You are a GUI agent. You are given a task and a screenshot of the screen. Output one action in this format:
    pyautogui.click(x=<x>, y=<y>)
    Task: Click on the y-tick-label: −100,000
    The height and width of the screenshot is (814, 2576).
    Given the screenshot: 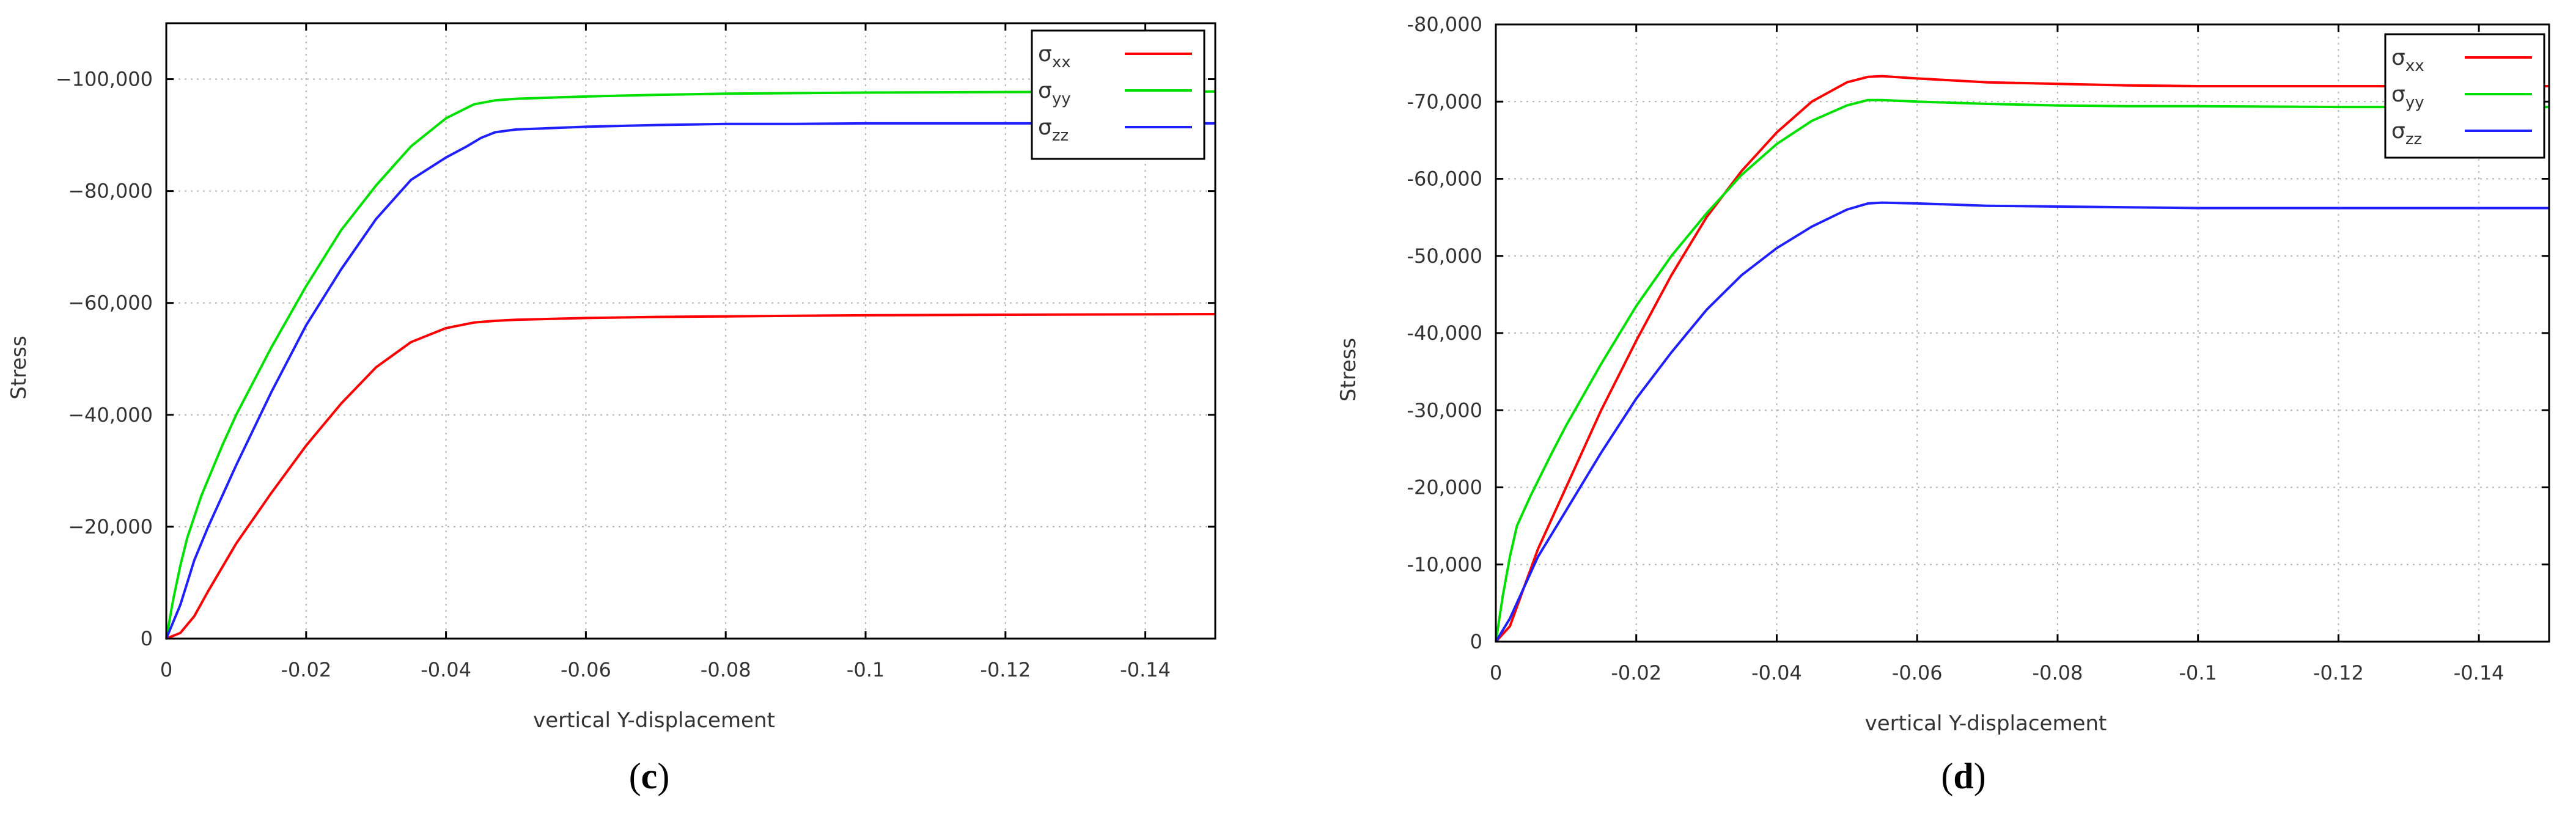 What is the action you would take?
    pyautogui.click(x=105, y=80)
    